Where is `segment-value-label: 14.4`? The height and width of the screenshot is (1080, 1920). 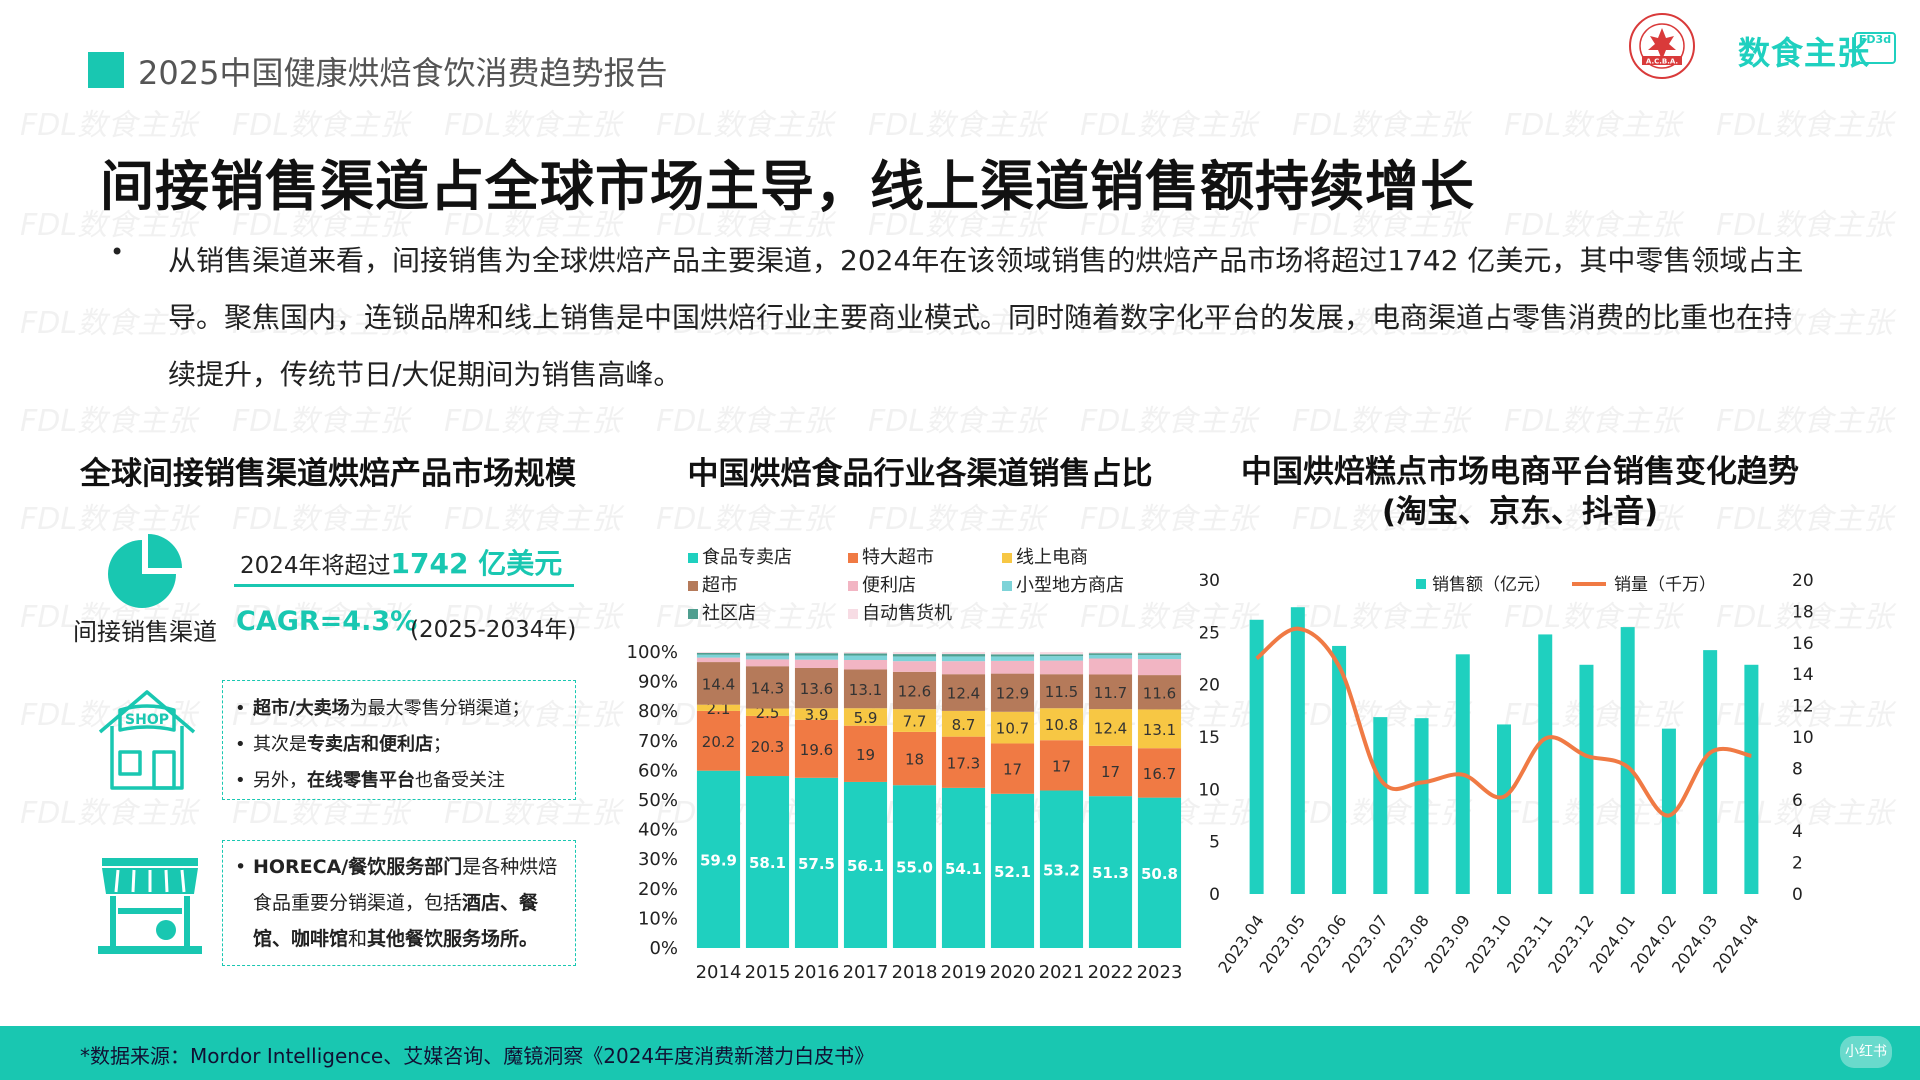
segment-value-label: 14.4 is located at coordinates (718, 684).